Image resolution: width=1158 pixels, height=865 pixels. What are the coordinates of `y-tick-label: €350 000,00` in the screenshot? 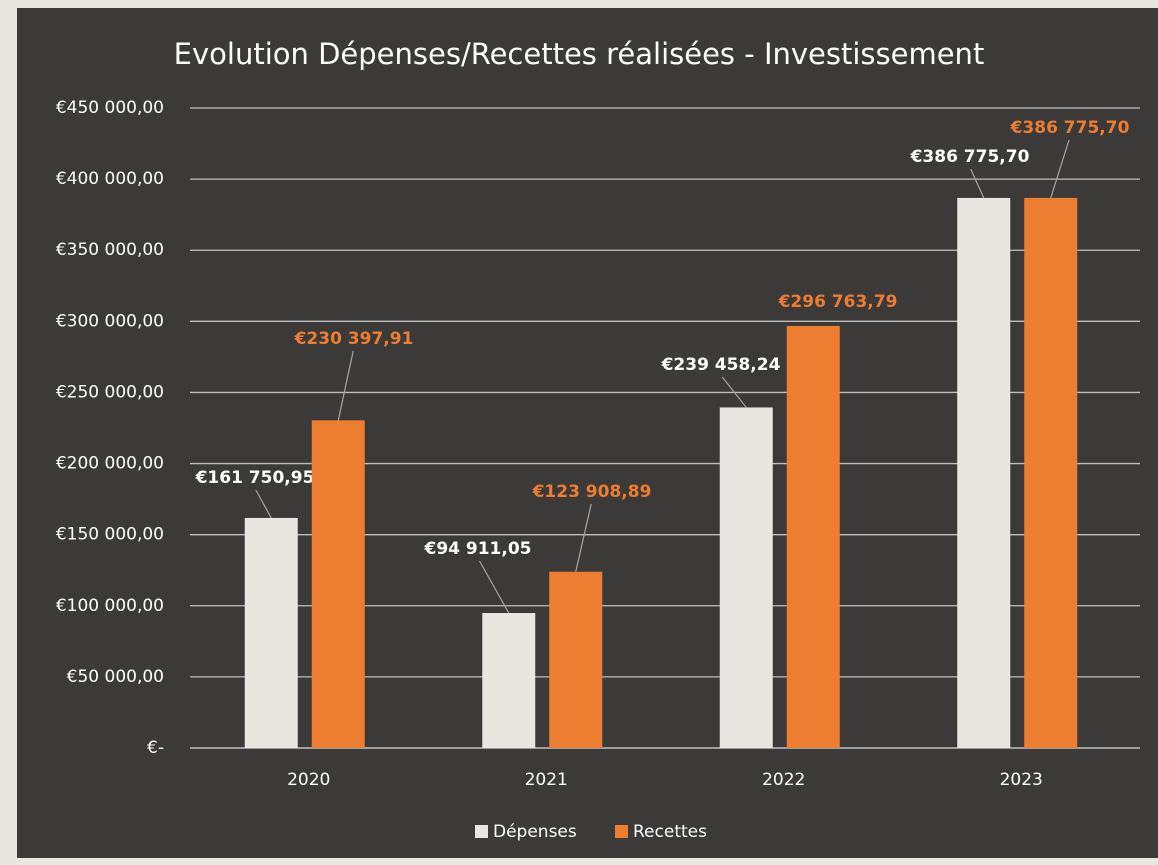 It's located at (110, 250).